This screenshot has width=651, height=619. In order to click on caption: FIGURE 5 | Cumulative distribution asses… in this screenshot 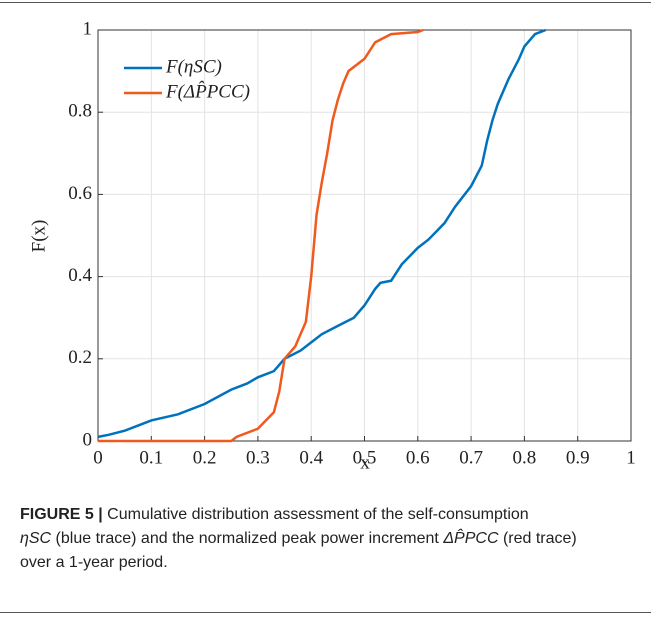, I will do `click(330, 539)`.